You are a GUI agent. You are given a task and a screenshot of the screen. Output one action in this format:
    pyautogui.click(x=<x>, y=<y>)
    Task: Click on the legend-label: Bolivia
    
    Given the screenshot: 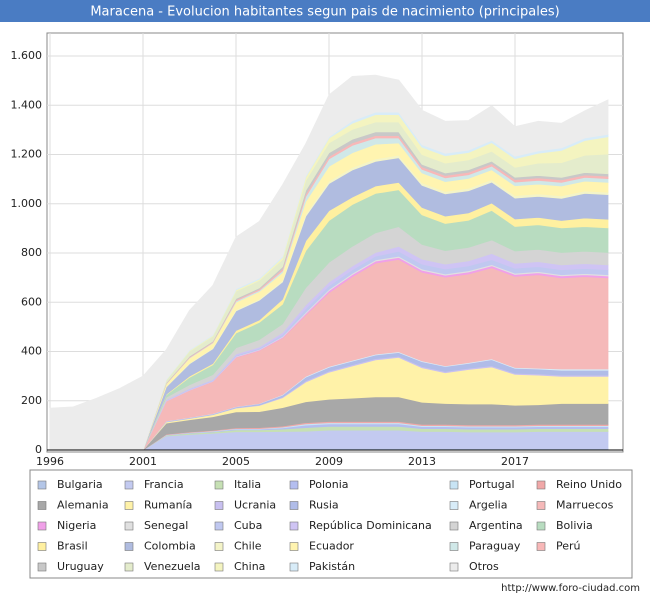 What is the action you would take?
    pyautogui.click(x=574, y=525)
    